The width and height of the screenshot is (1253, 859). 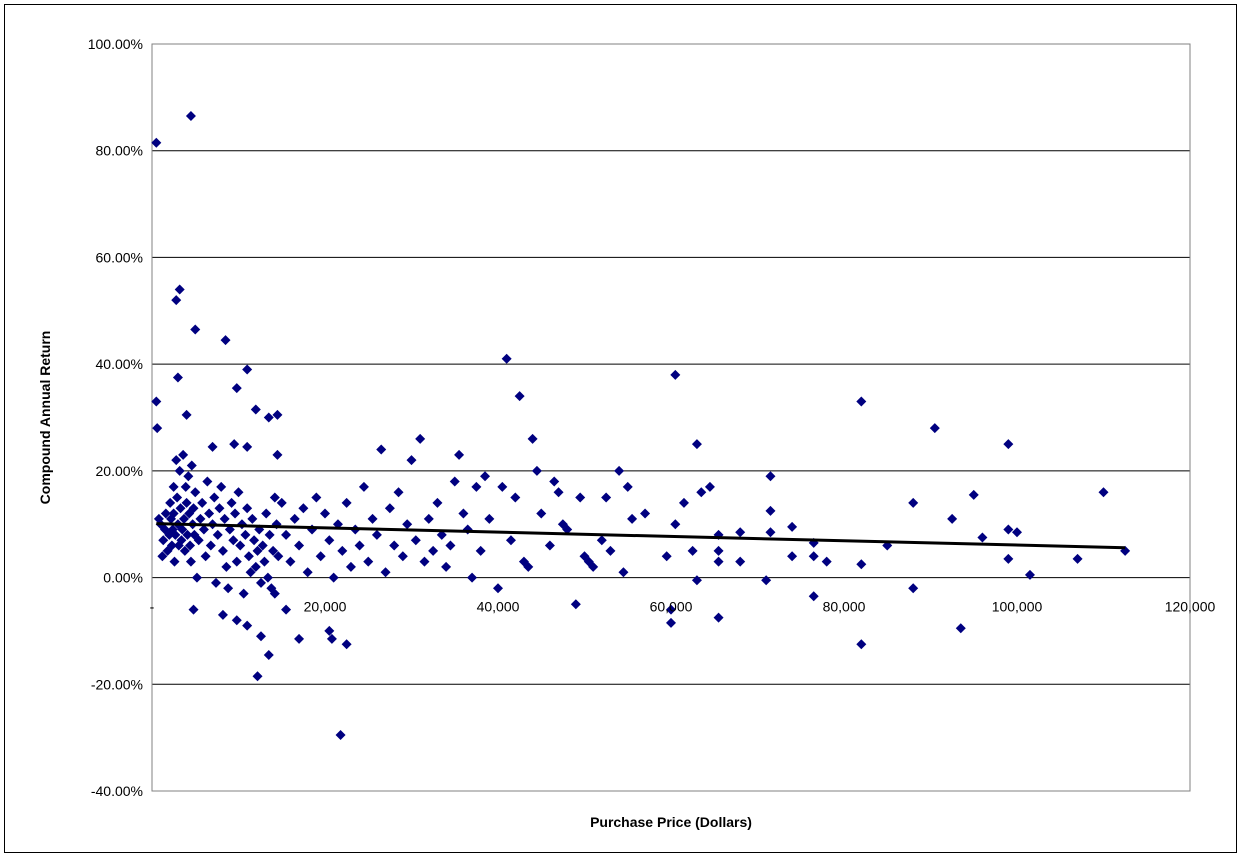 What do you see at coordinates (117, 684) in the screenshot?
I see `y-tick-label: -20.00%` at bounding box center [117, 684].